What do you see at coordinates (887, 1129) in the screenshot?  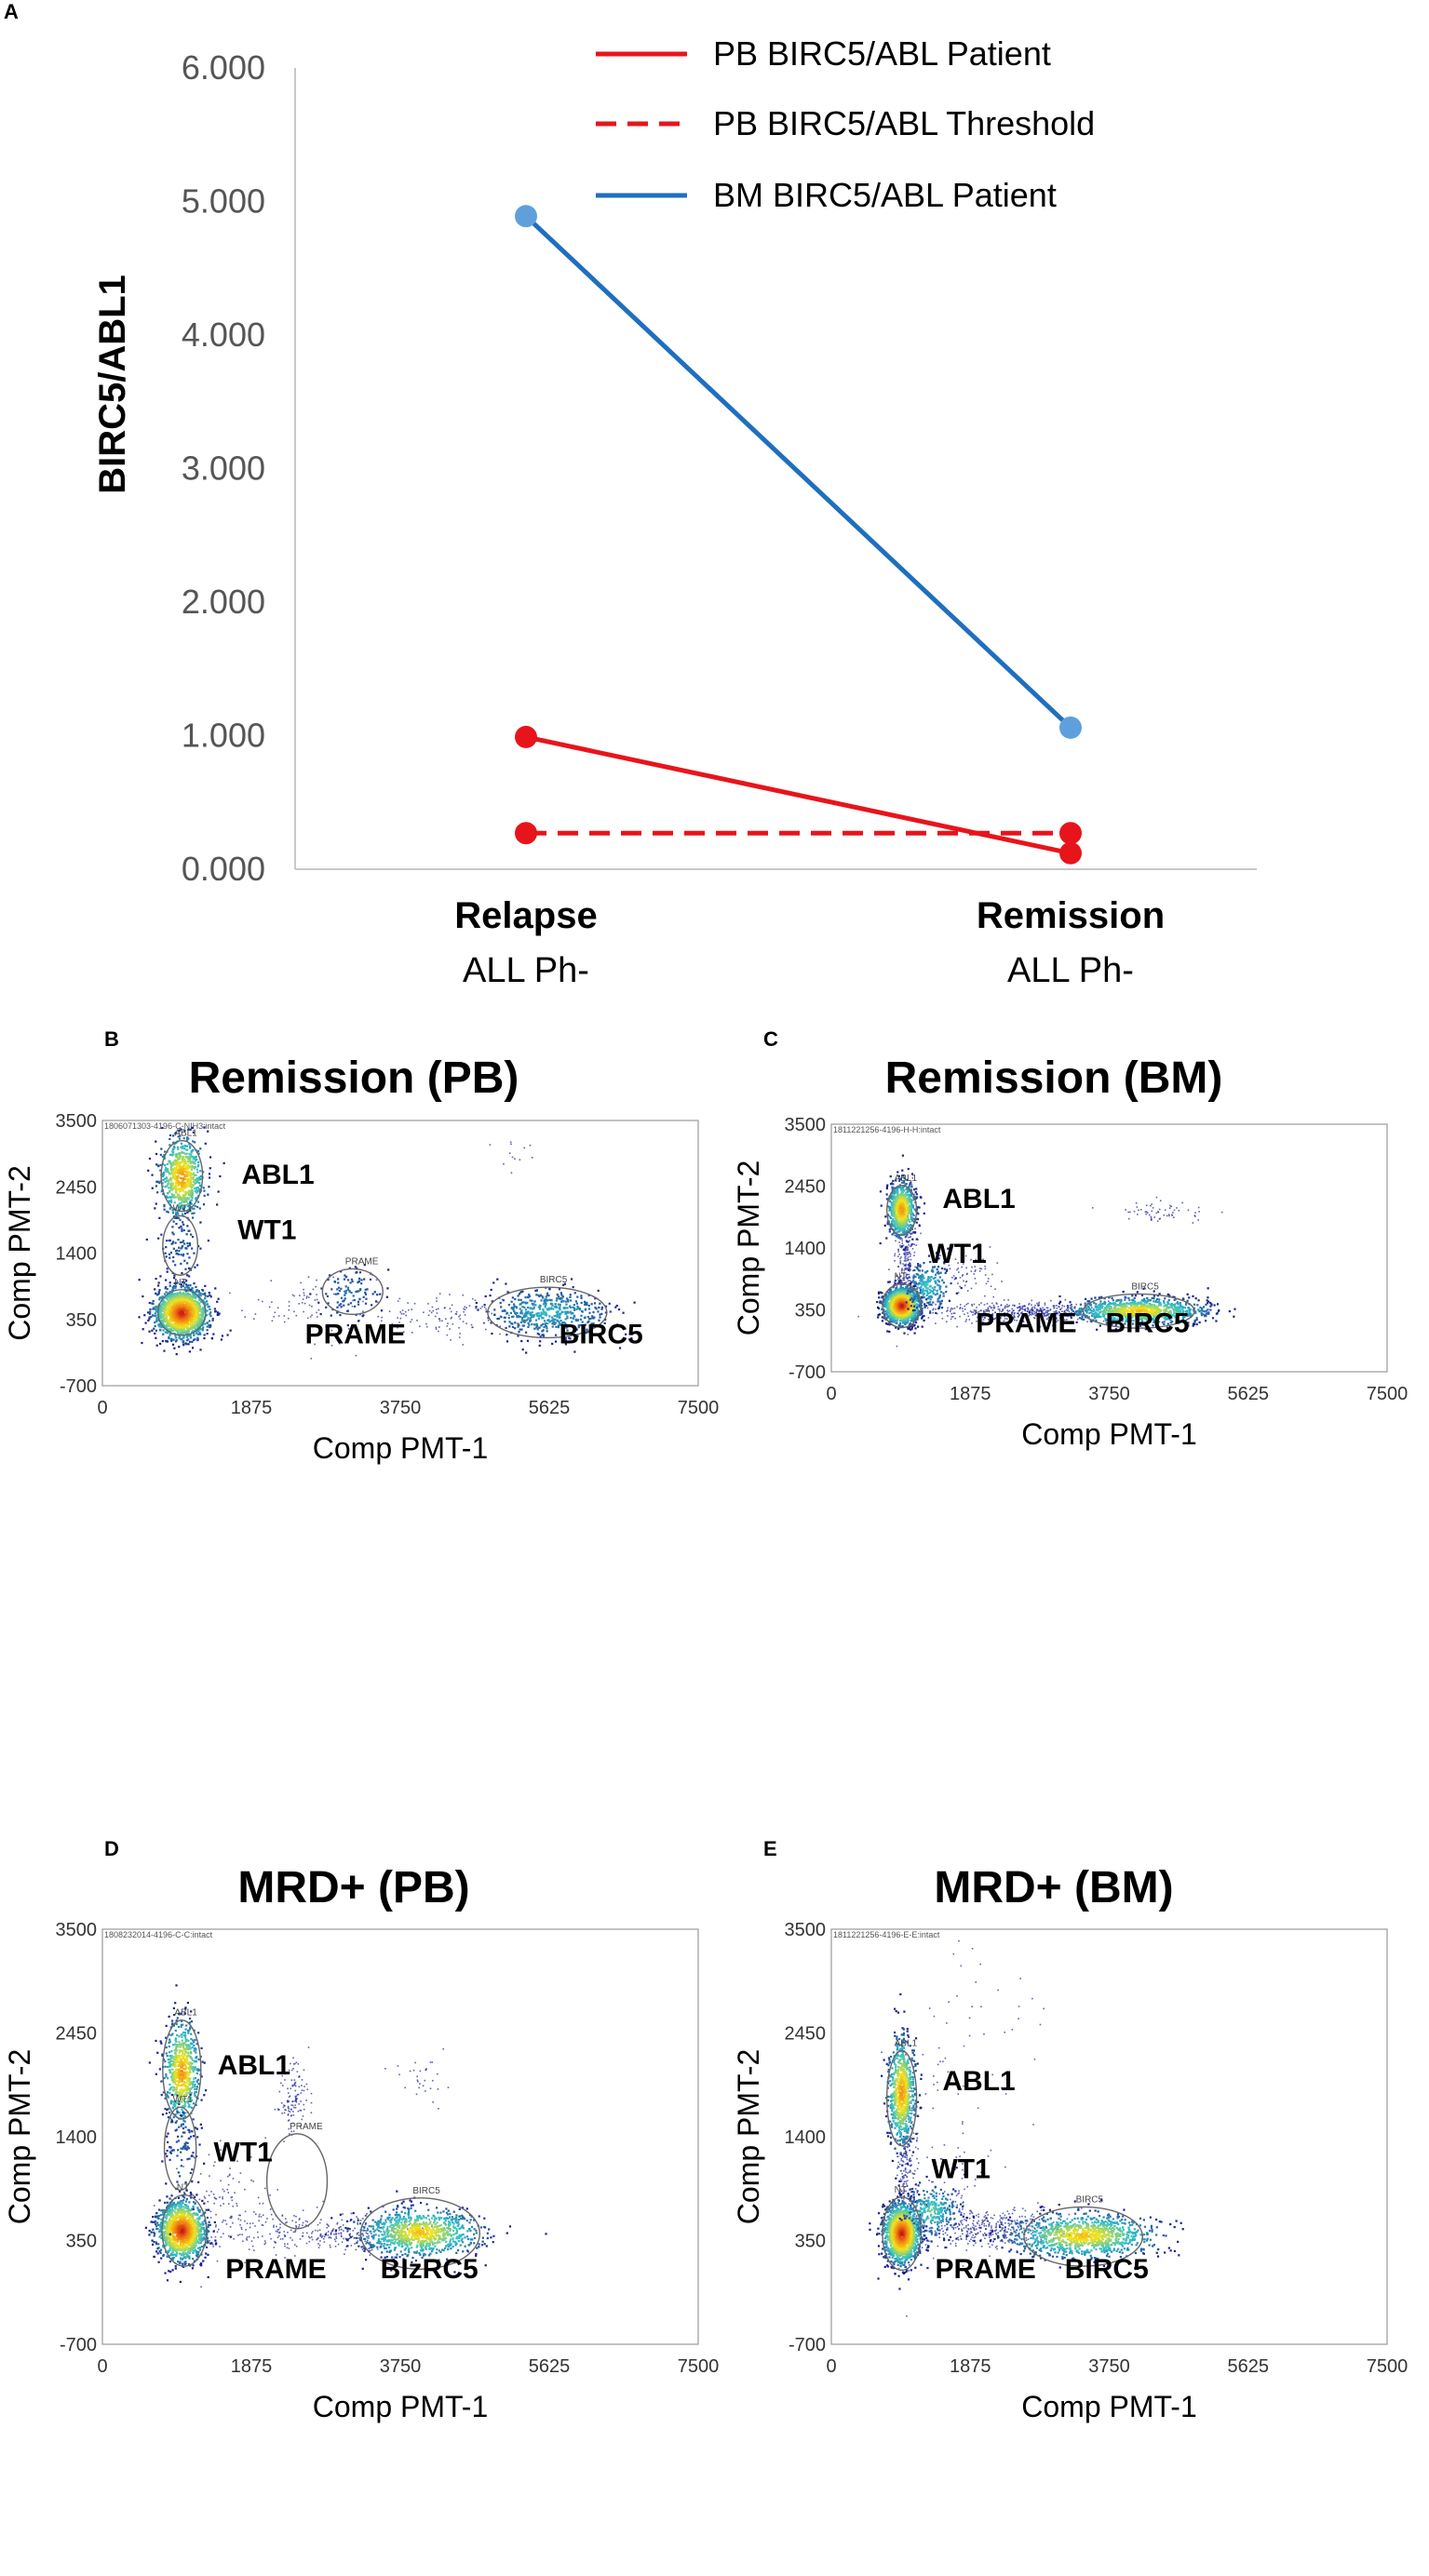 I see `sample-id: 1811221256-4196-H-H:intact` at bounding box center [887, 1129].